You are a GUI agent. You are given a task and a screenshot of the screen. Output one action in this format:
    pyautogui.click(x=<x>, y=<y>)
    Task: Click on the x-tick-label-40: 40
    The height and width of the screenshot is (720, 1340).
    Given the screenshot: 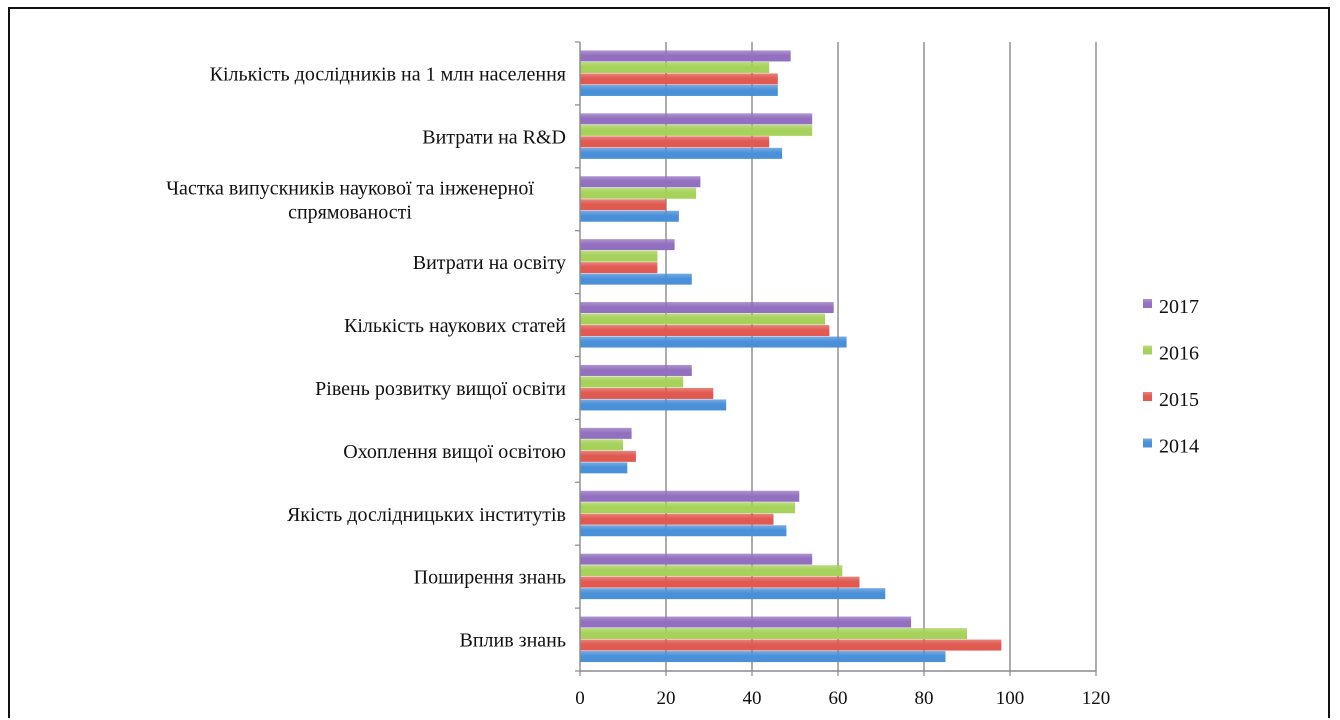 What is the action you would take?
    pyautogui.click(x=752, y=698)
    